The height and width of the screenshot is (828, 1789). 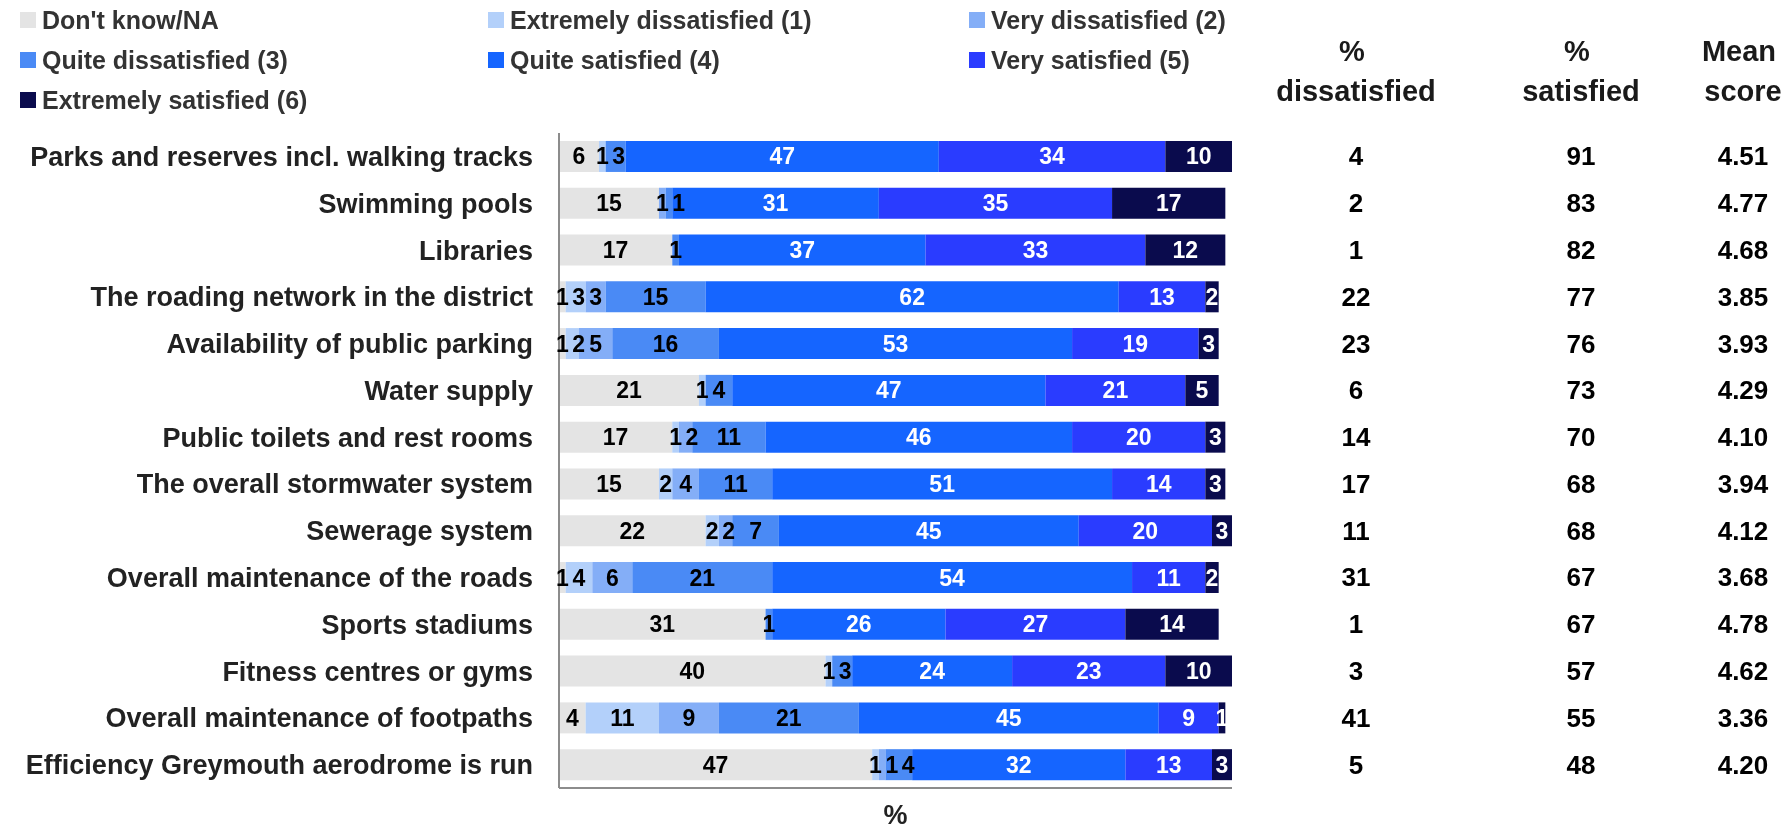 What do you see at coordinates (1743, 671) in the screenshot?
I see `text: 4.62` at bounding box center [1743, 671].